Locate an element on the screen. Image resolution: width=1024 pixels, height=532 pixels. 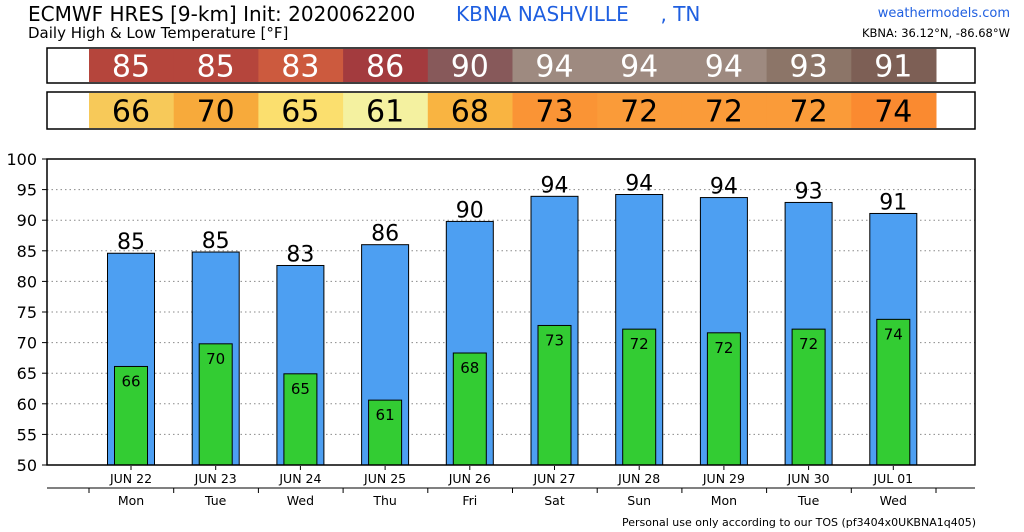
x-tick-label: JUN 27 is located at coordinates (553, 478).